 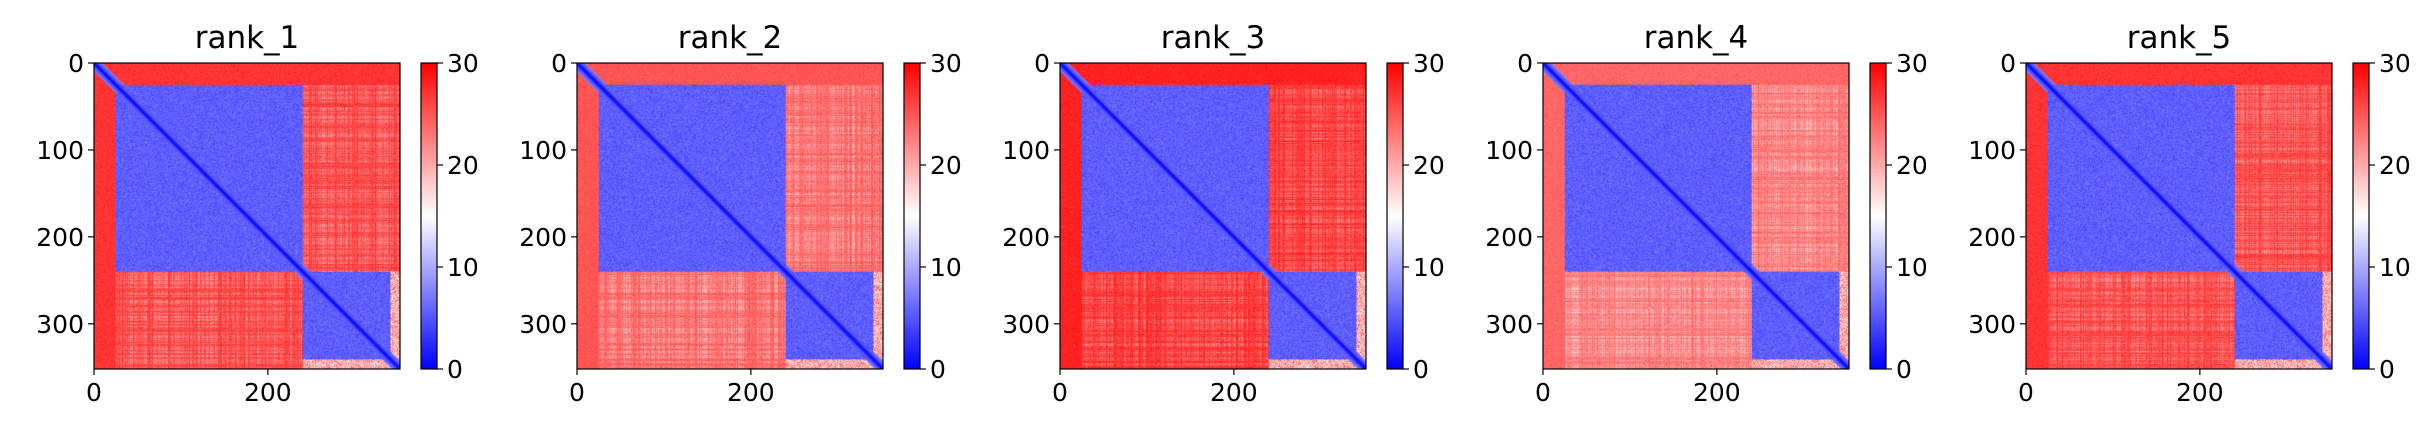 What do you see at coordinates (730, 38) in the screenshot?
I see `panel-title: rank_2` at bounding box center [730, 38].